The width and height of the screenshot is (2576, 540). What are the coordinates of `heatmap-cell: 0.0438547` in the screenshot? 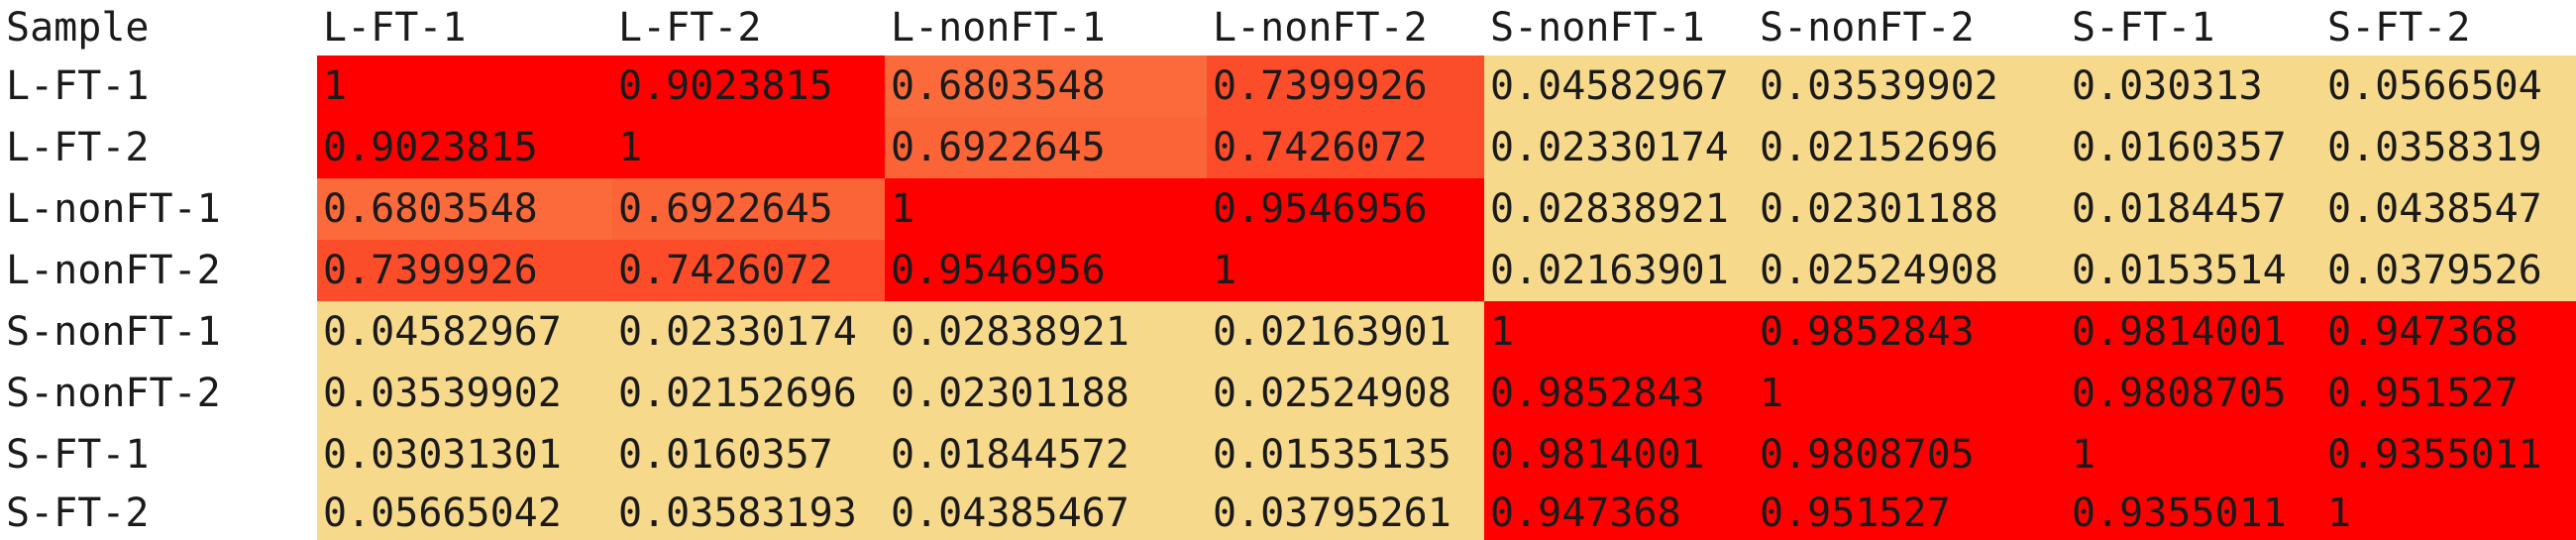 It's located at (2448, 209).